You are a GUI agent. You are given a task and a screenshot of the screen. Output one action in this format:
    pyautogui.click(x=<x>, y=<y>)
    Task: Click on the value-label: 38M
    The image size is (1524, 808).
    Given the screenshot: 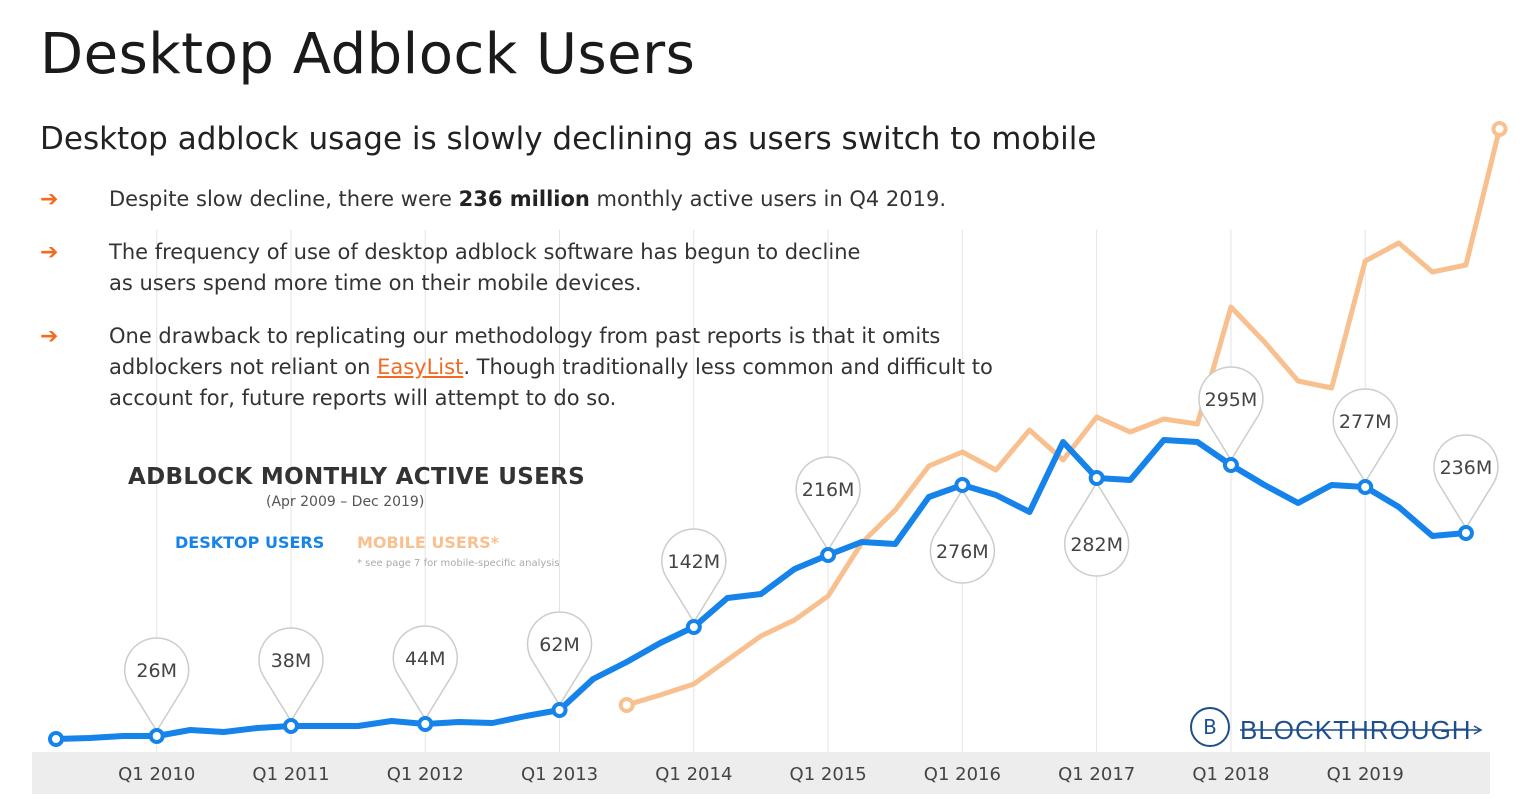 What is the action you would take?
    pyautogui.click(x=291, y=661)
    